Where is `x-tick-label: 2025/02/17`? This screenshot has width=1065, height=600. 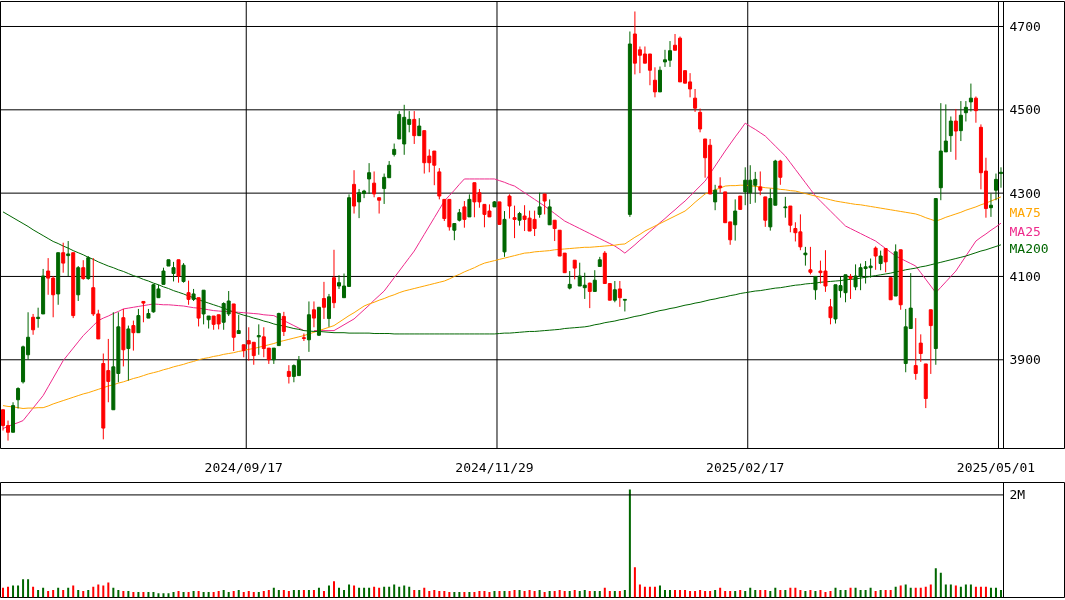
x-tick-label: 2025/02/17 is located at coordinates (745, 467).